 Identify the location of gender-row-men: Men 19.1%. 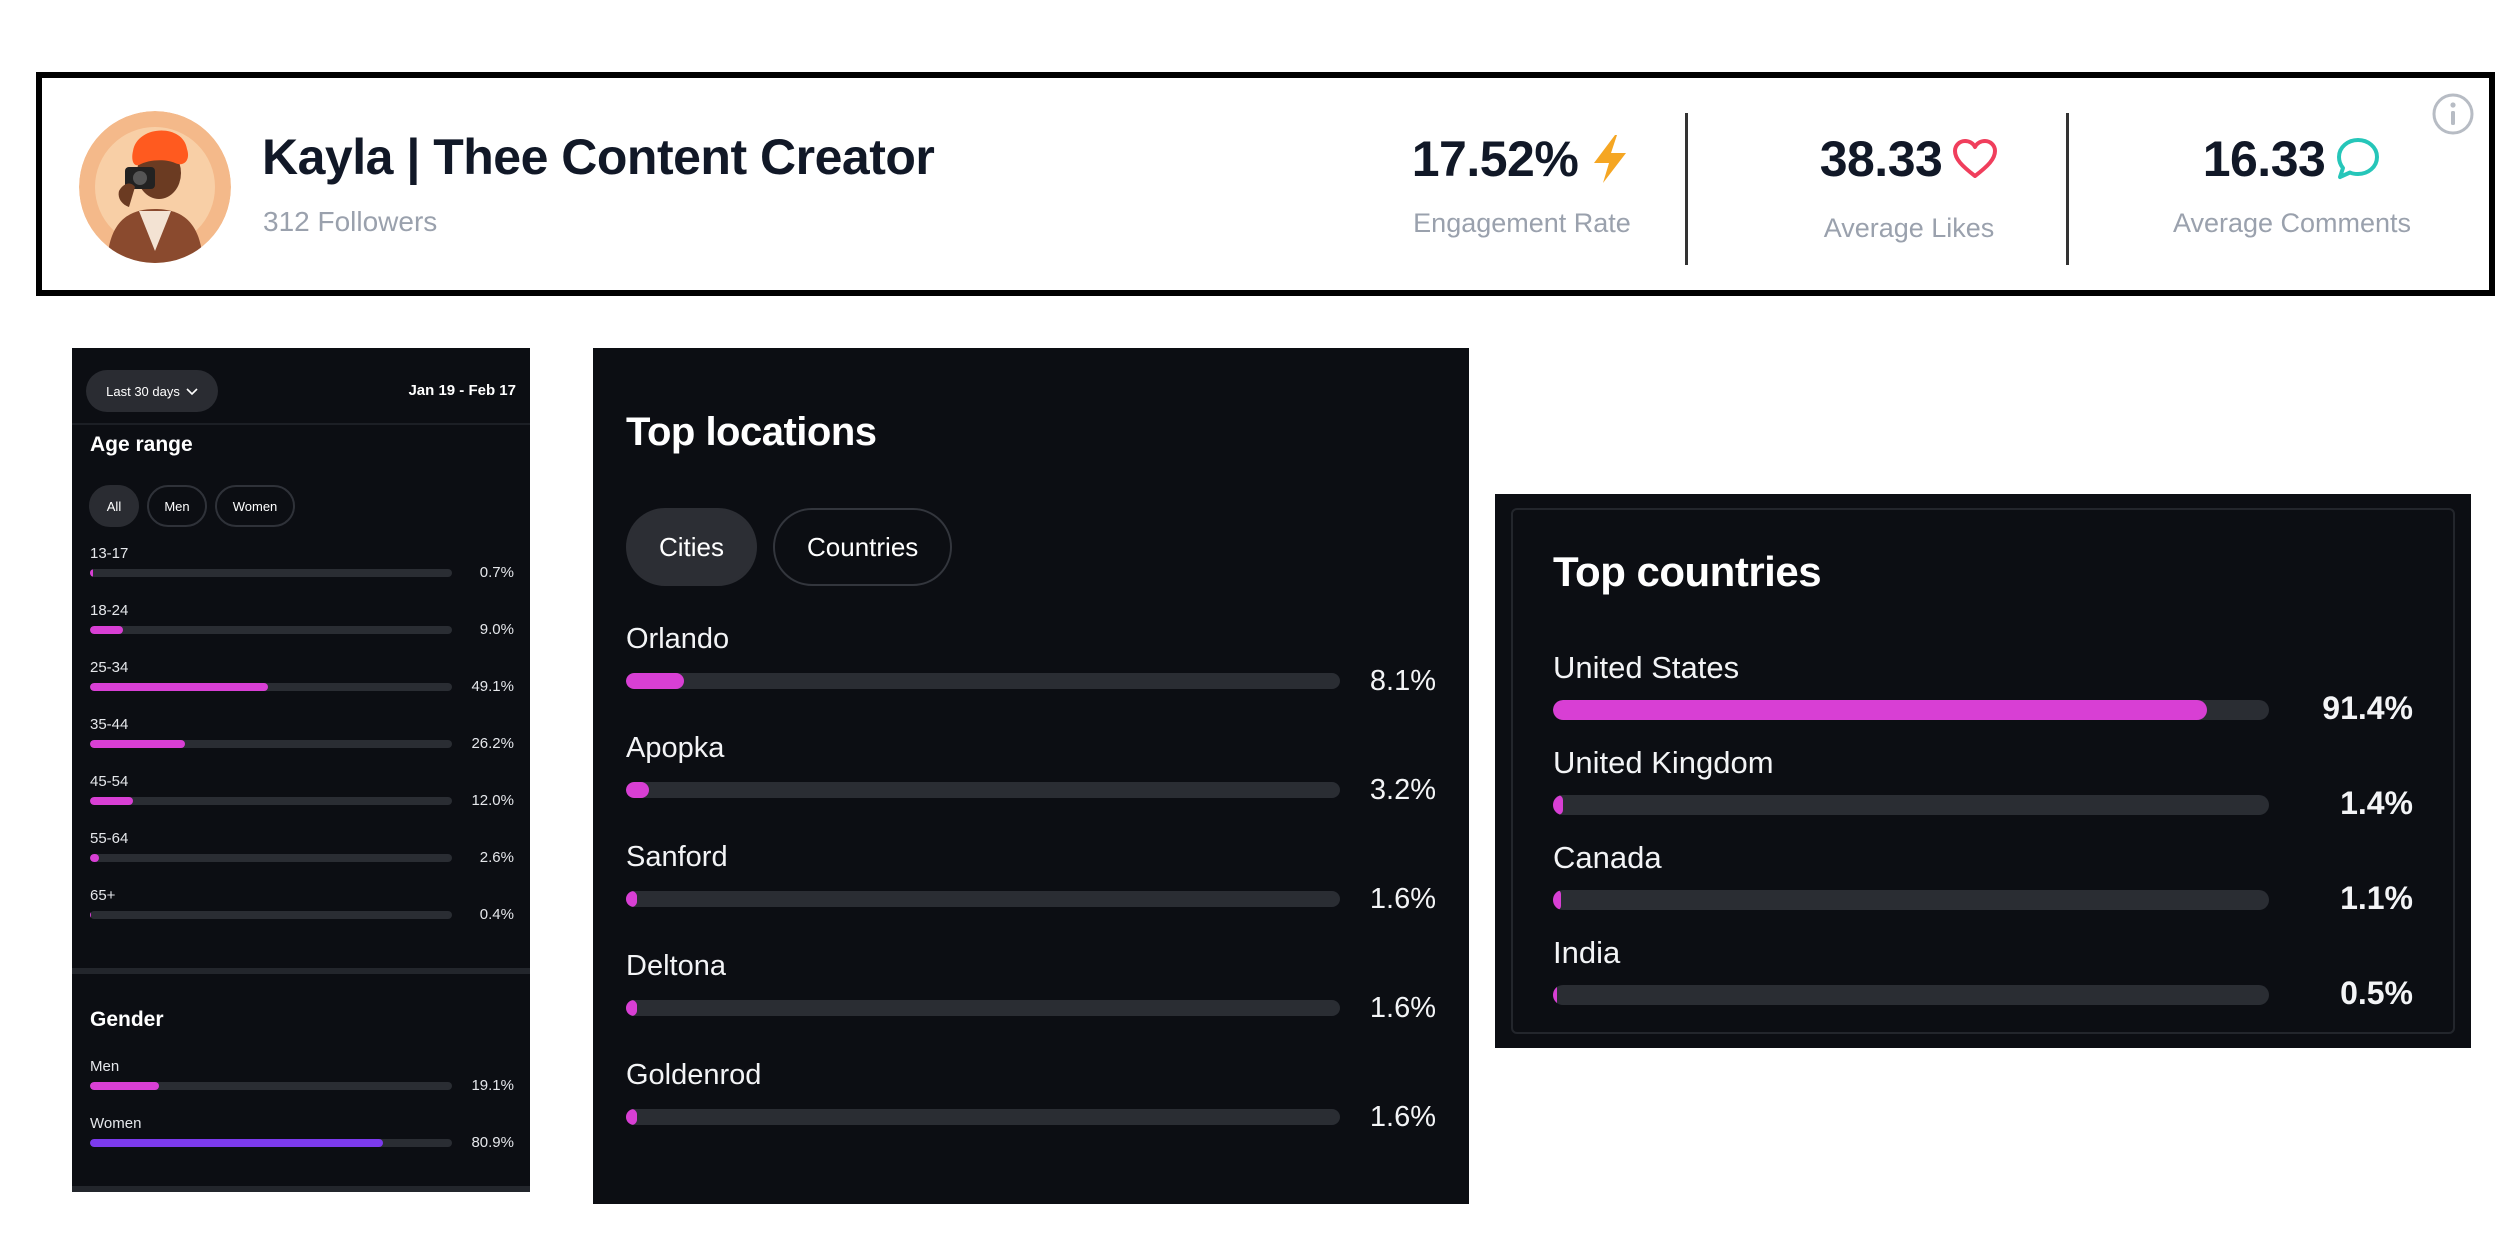
(302, 1078).